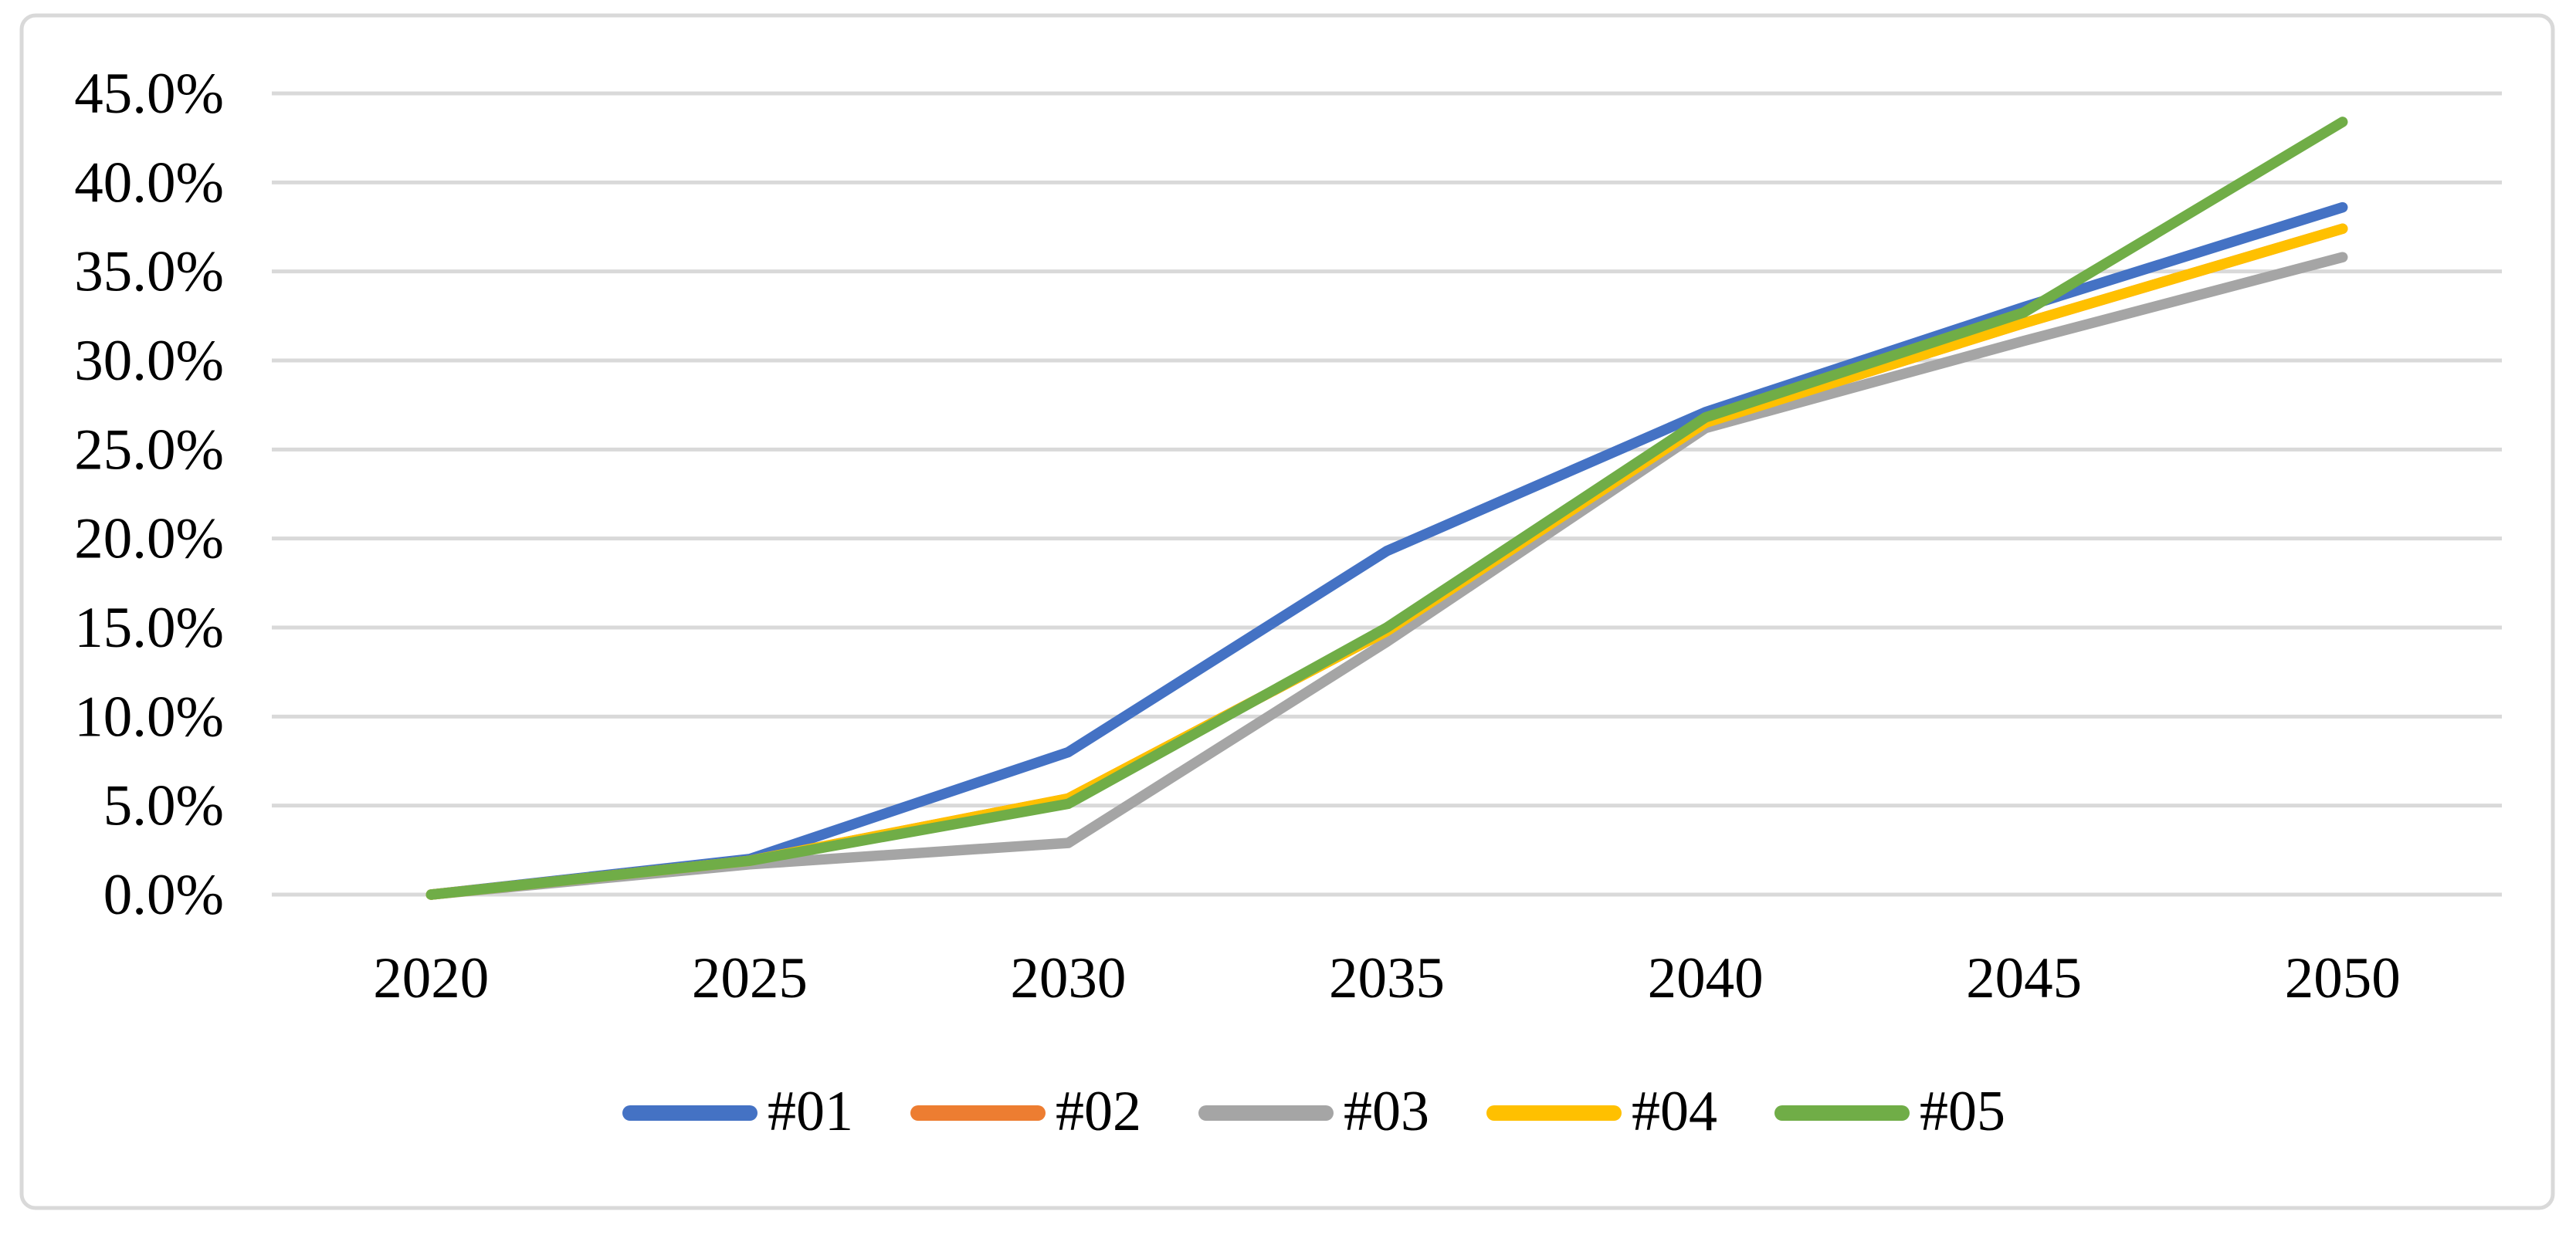 The height and width of the screenshot is (1235, 2576). I want to click on legend-label: #04, so click(1674, 1111).